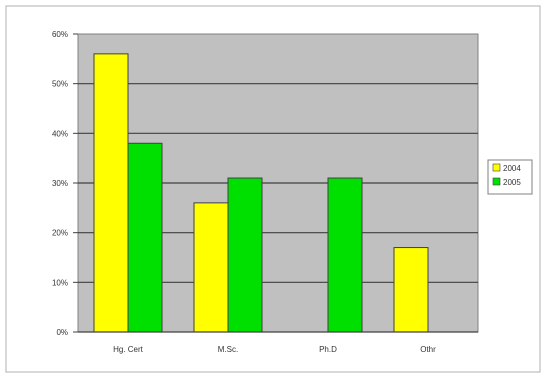 This screenshot has height=383, width=546. I want to click on legend-label: 2005, so click(512, 182).